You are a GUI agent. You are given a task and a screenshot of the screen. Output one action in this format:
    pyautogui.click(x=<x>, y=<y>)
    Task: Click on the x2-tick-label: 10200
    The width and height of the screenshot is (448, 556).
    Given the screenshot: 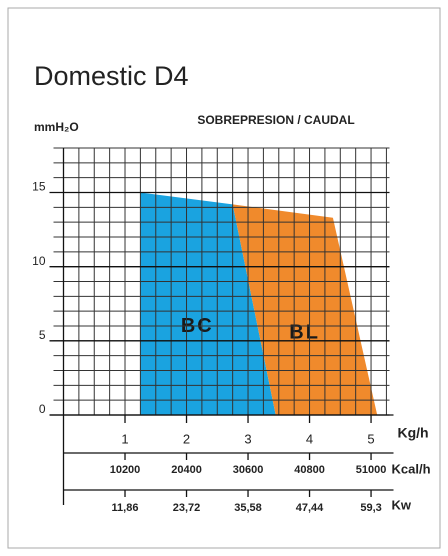 What is the action you would take?
    pyautogui.click(x=125, y=470)
    